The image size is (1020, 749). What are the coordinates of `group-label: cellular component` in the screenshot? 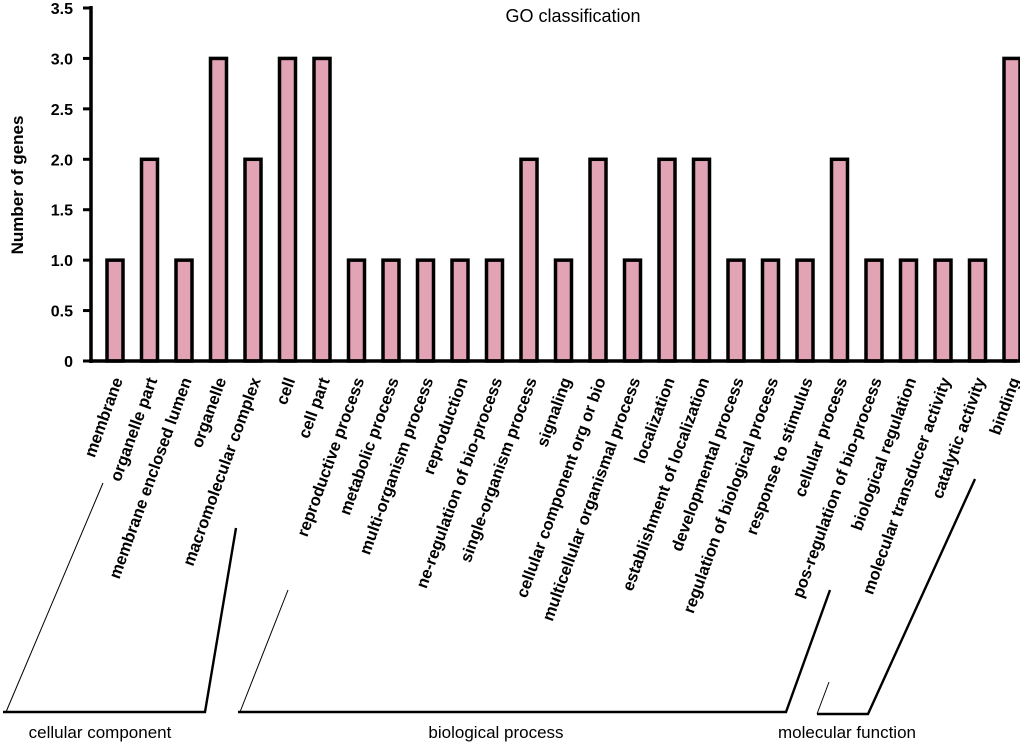 It's located at (100, 732).